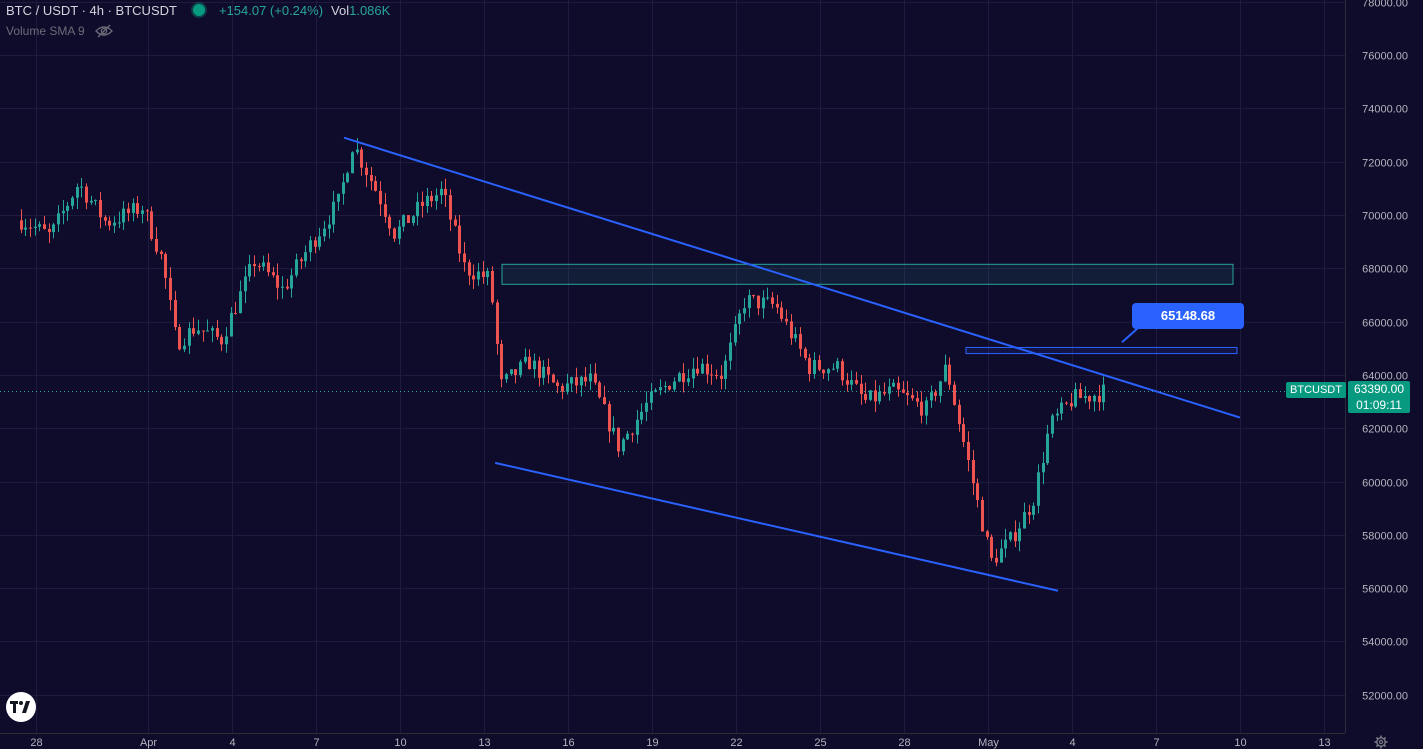  What do you see at coordinates (1385, 484) in the screenshot?
I see `price-tick-label: 60000.00` at bounding box center [1385, 484].